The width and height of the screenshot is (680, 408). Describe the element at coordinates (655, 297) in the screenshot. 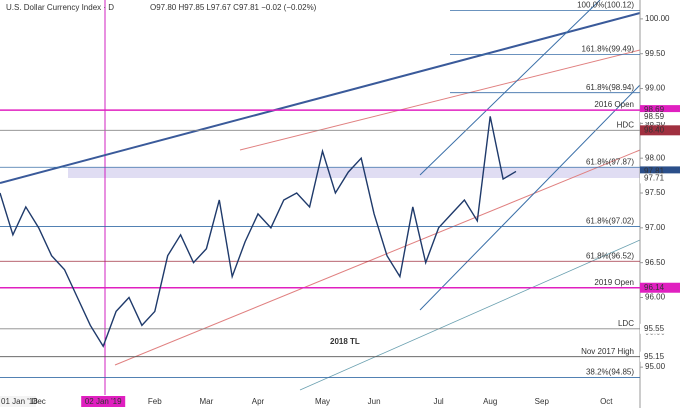

I see `y-tick-label: 96.00` at that location.